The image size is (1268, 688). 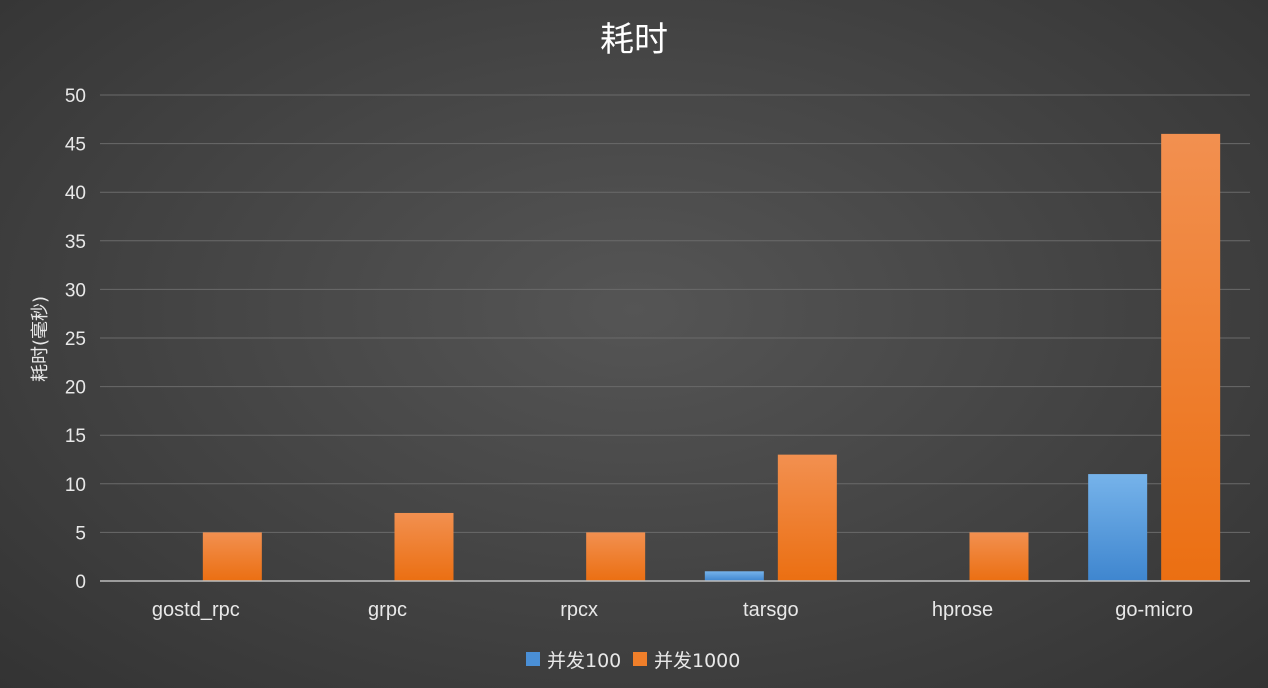 What do you see at coordinates (387, 610) in the screenshot?
I see `x-category-label: grpc` at bounding box center [387, 610].